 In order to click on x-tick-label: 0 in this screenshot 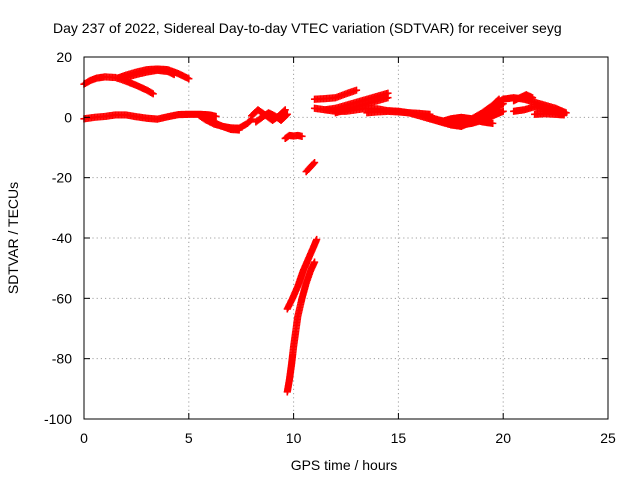, I will do `click(84, 438)`.